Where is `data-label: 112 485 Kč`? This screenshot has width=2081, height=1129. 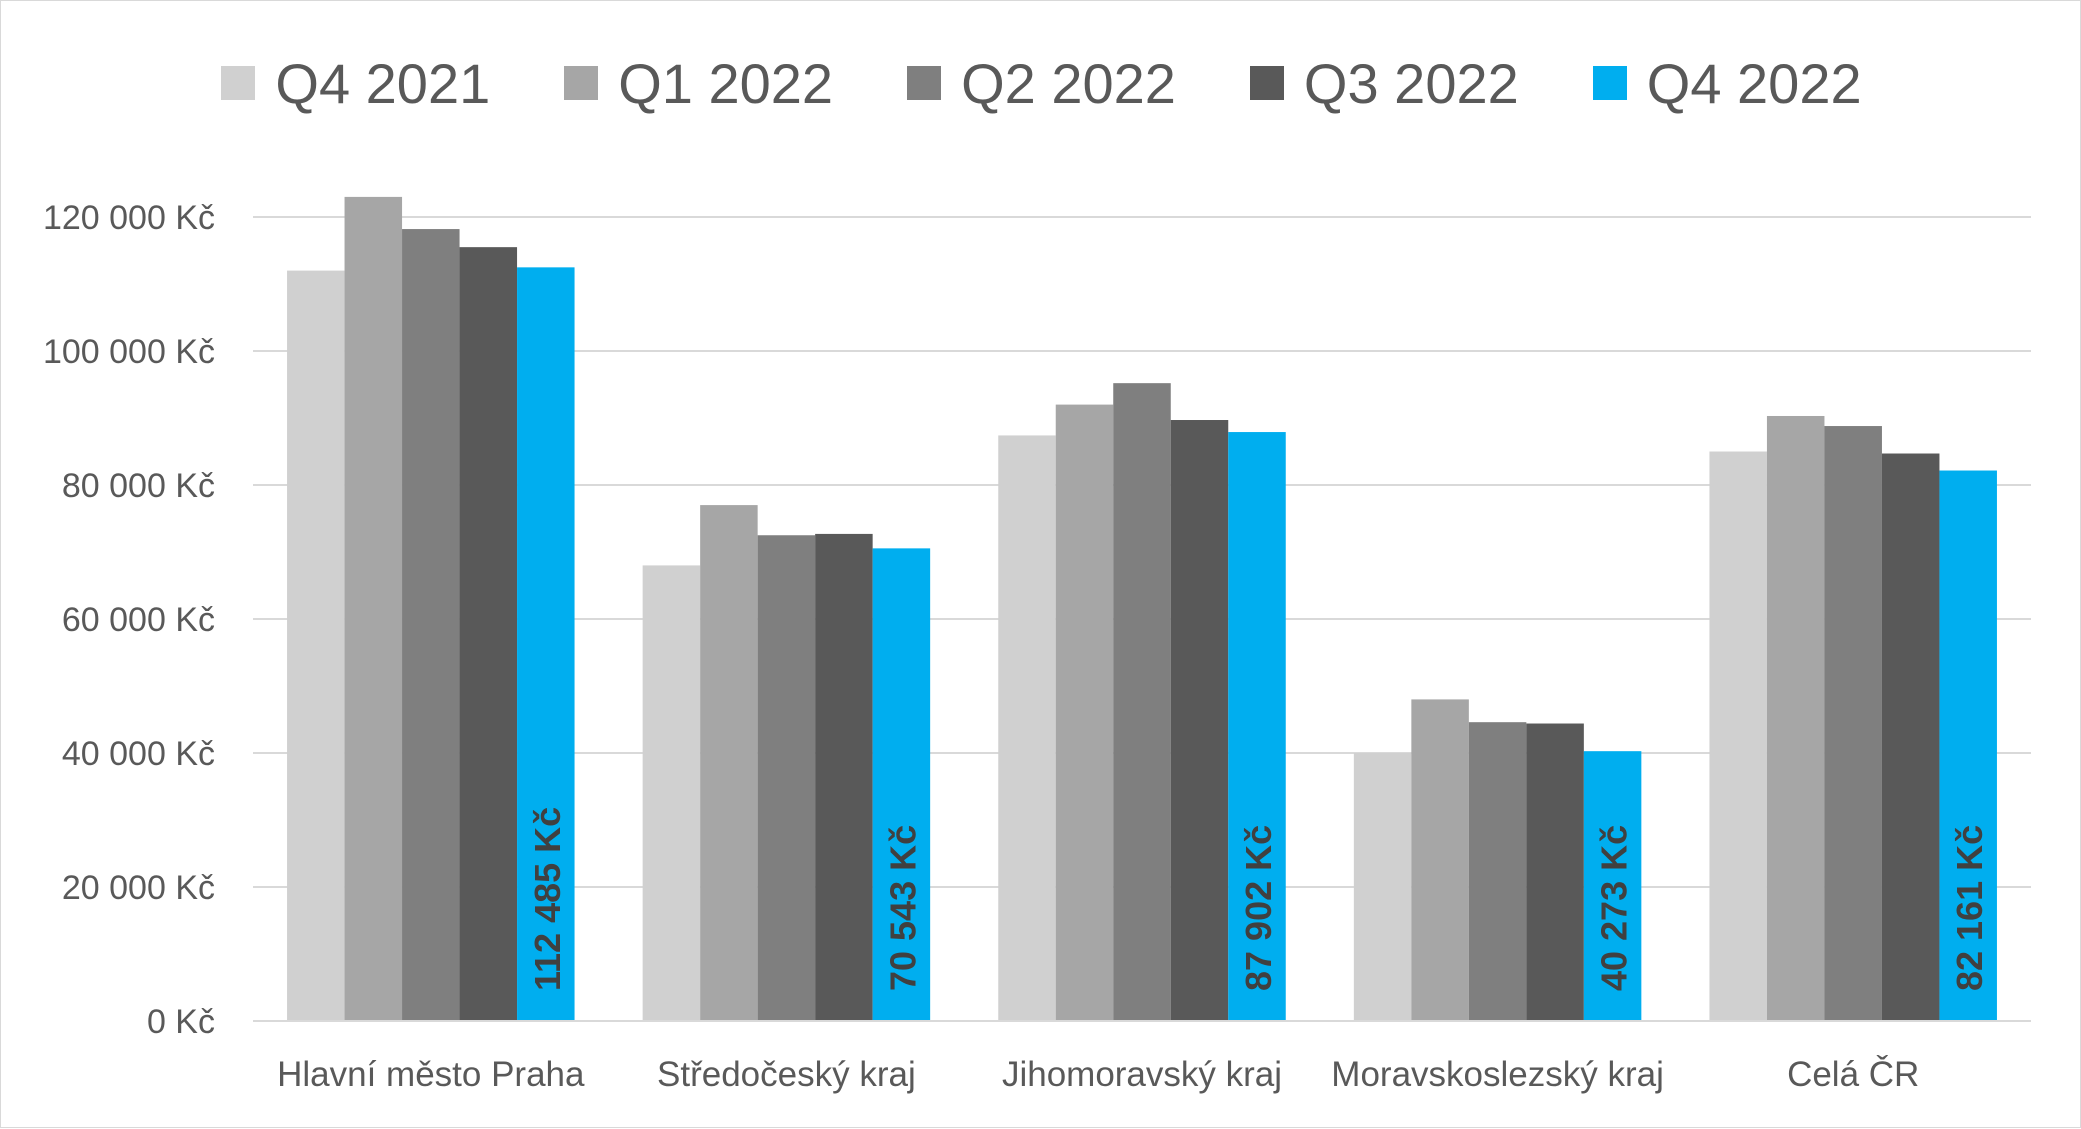
data-label: 112 485 Kč is located at coordinates (547, 899).